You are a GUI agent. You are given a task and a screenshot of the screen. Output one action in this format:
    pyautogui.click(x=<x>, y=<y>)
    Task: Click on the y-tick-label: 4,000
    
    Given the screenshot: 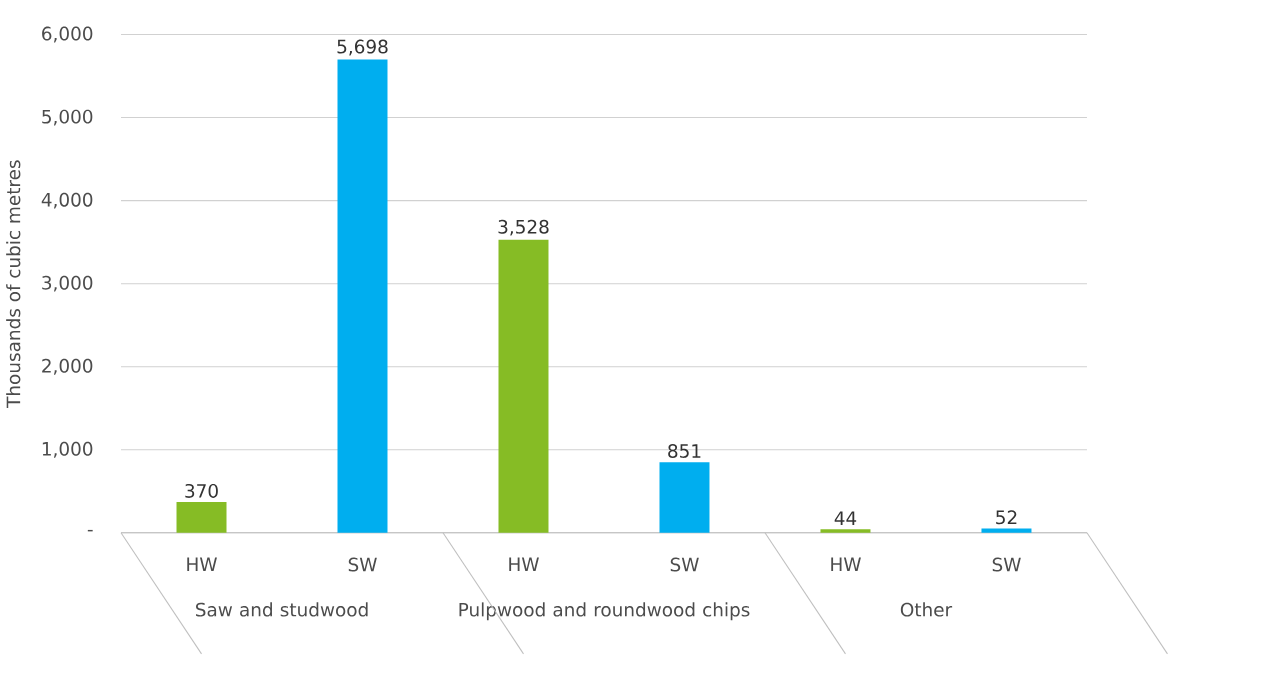 What is the action you would take?
    pyautogui.click(x=67, y=200)
    